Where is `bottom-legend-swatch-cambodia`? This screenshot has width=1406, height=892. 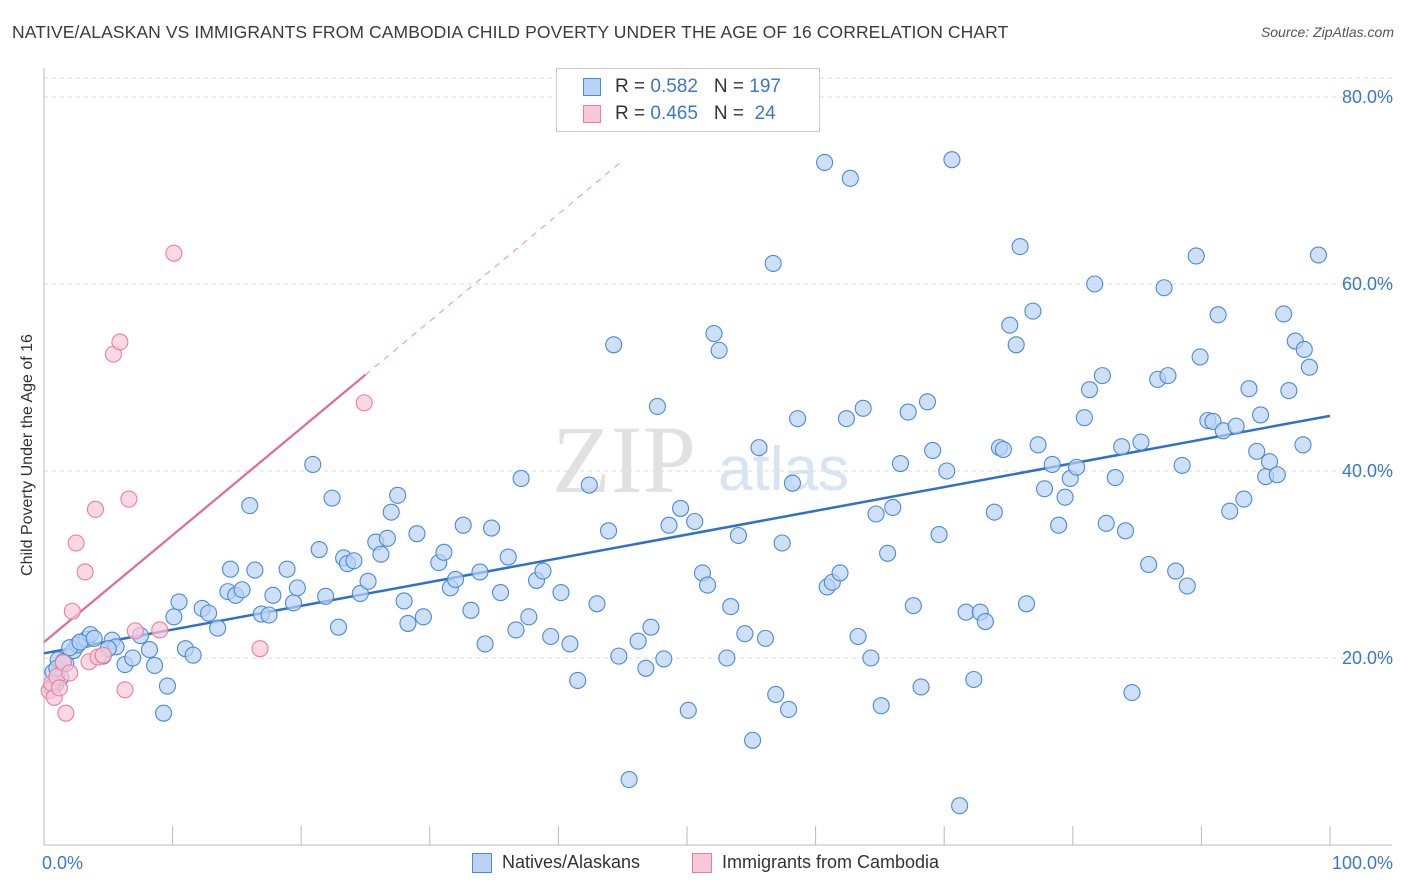
bottom-legend-swatch-cambodia is located at coordinates (702, 862).